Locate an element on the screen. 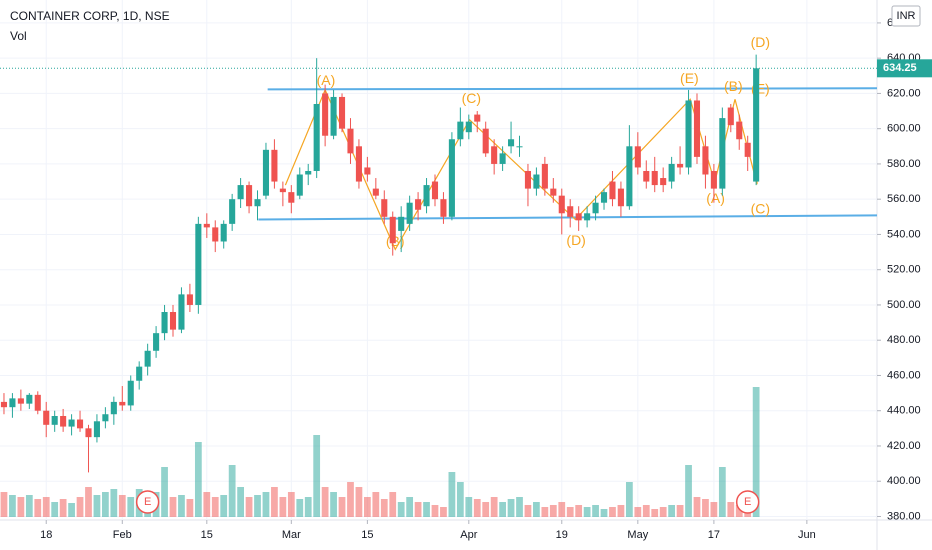 This screenshot has width=932, height=550. price-tag-label: 634.25 is located at coordinates (900, 68).